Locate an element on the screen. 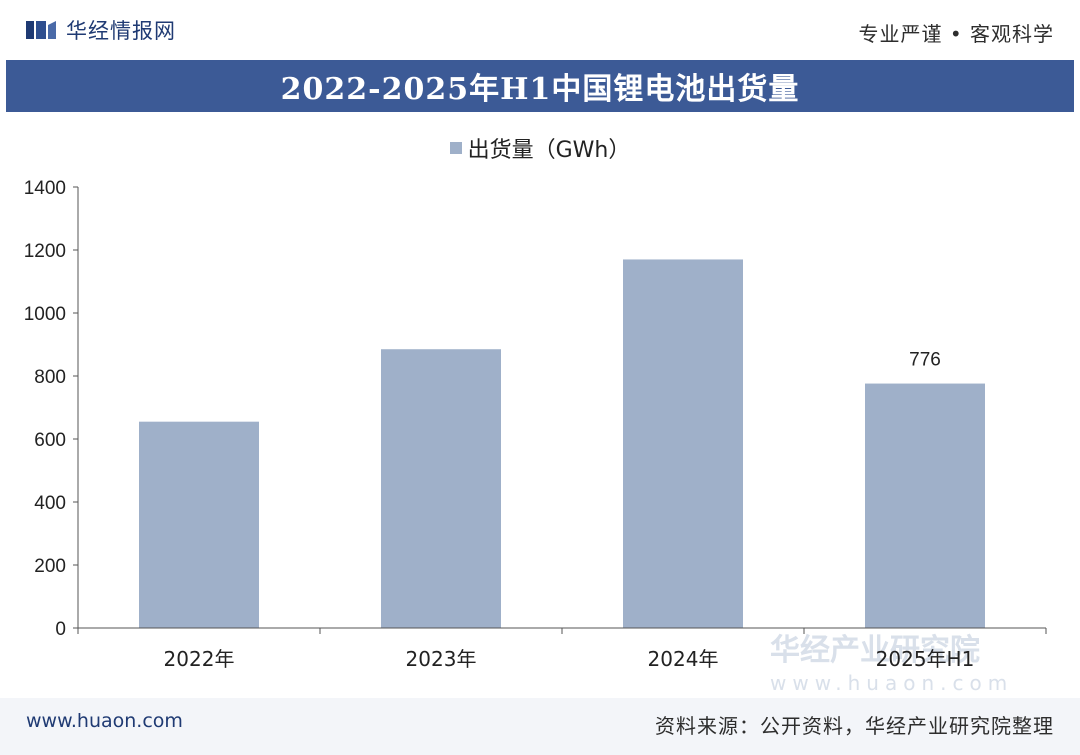 Image resolution: width=1080 pixels, height=755 pixels. y-tick-label: 200 is located at coordinates (50, 566).